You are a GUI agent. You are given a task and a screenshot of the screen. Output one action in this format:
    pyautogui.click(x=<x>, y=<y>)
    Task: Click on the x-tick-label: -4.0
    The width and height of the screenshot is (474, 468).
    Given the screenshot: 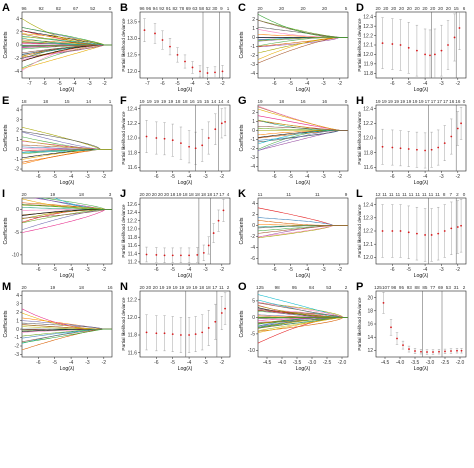 What is the action you would take?
    pyautogui.click(x=400, y=363)
    